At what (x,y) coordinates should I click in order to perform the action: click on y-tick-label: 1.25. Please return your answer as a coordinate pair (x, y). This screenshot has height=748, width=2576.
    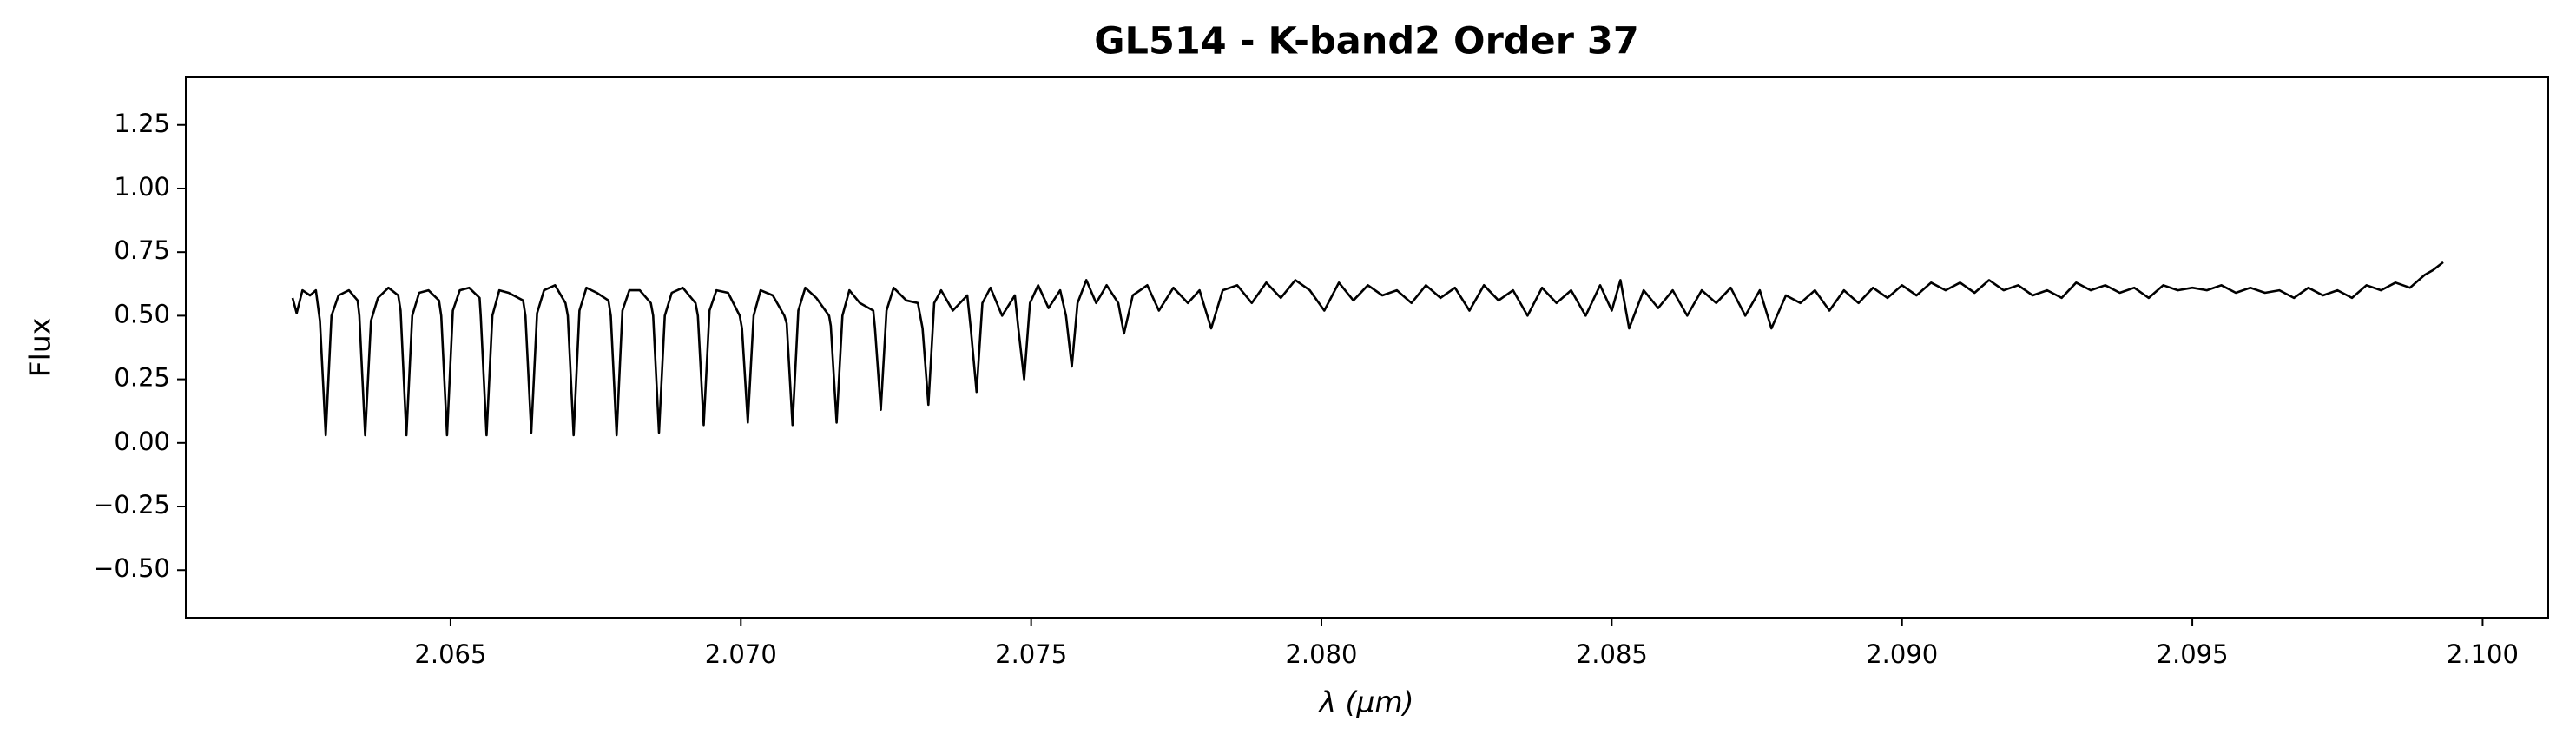
    Looking at the image, I should click on (142, 123).